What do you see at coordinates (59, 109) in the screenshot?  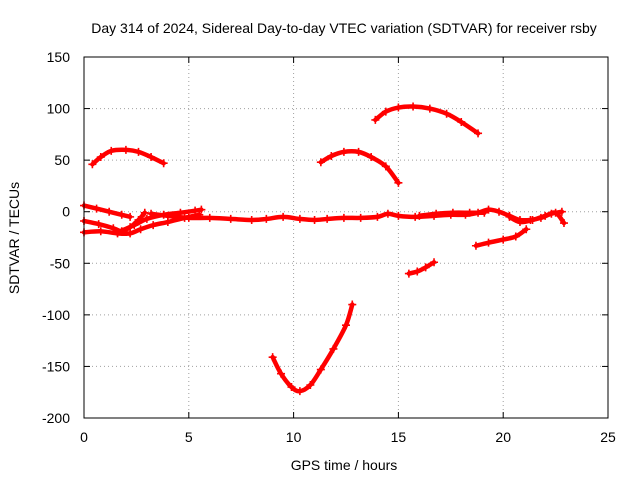 I see `y-tick-label: 100` at bounding box center [59, 109].